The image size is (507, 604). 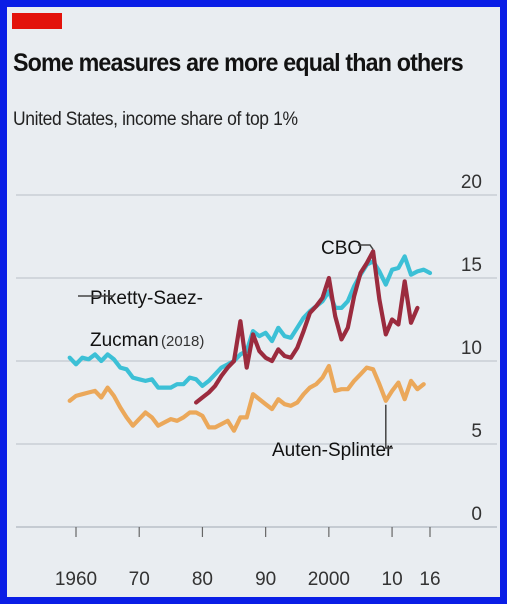 I want to click on label-psz-year: (2018), so click(x=182, y=341).